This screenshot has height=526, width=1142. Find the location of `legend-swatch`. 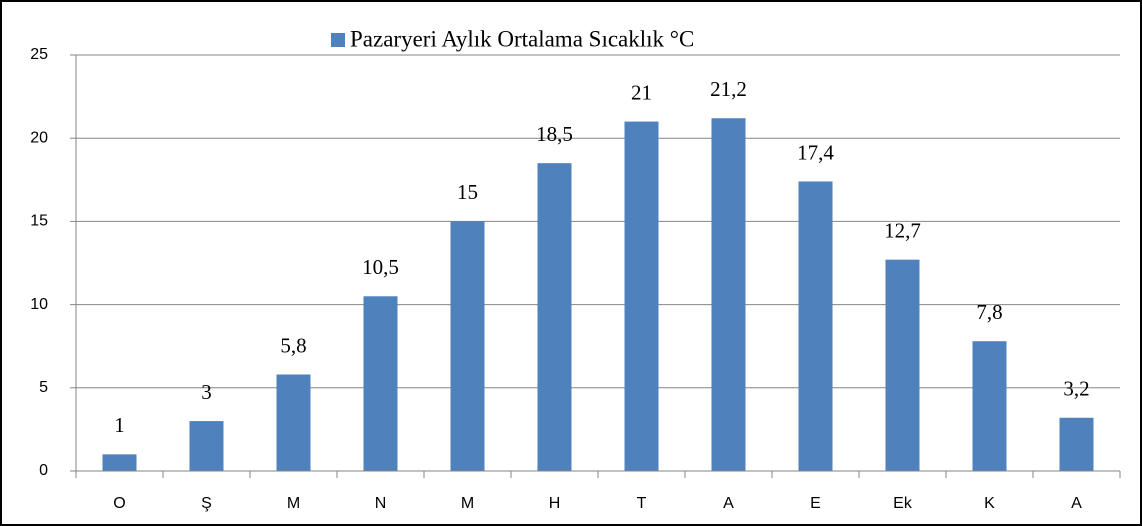

legend-swatch is located at coordinates (338, 40).